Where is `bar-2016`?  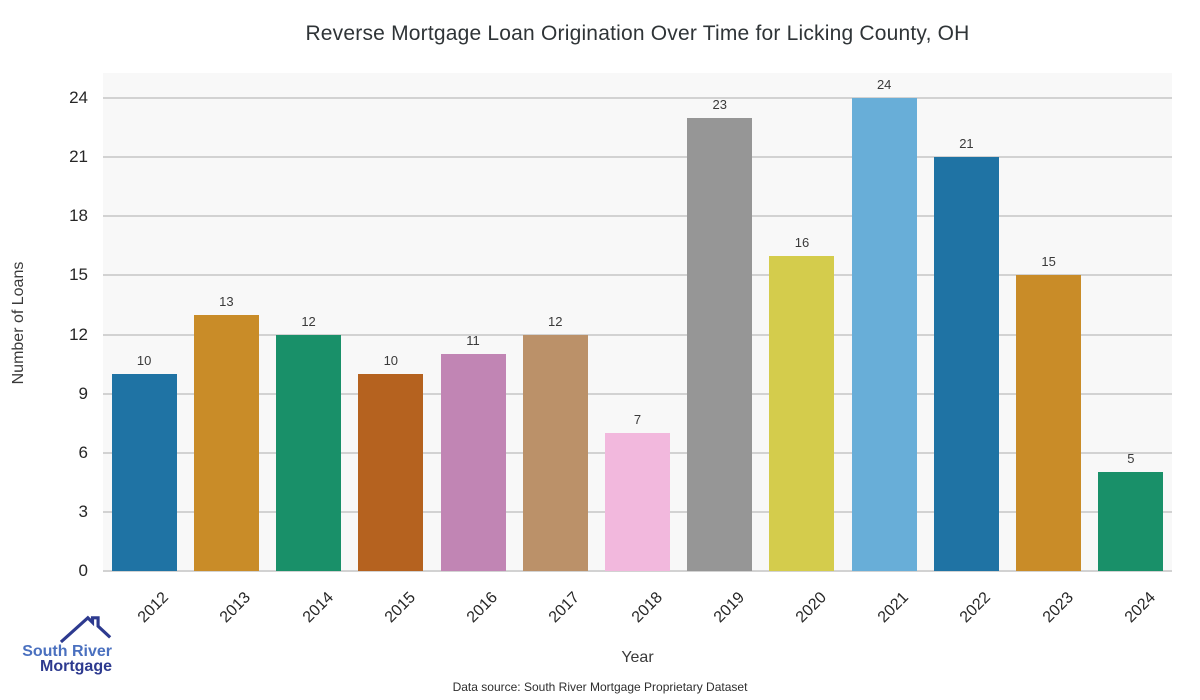 bar-2016 is located at coordinates (473, 462).